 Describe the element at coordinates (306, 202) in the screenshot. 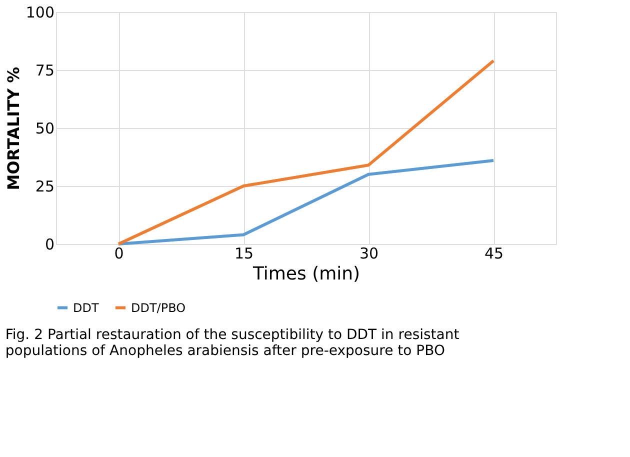

I see `line-series` at that location.